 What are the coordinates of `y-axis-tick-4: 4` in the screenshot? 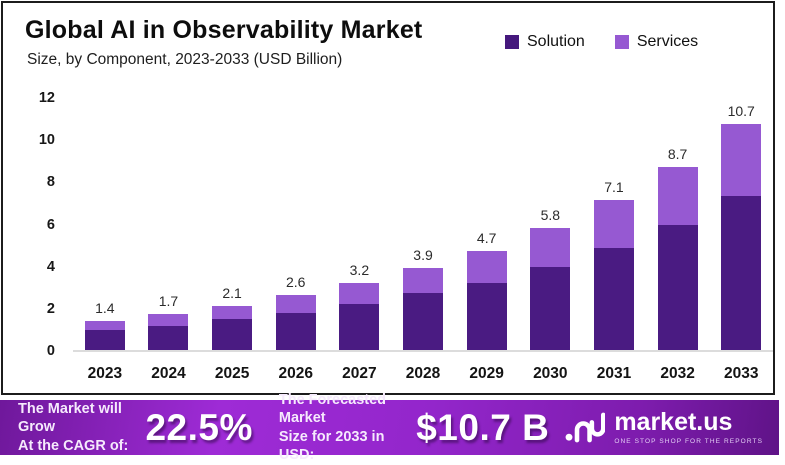 It's located at (50, 266).